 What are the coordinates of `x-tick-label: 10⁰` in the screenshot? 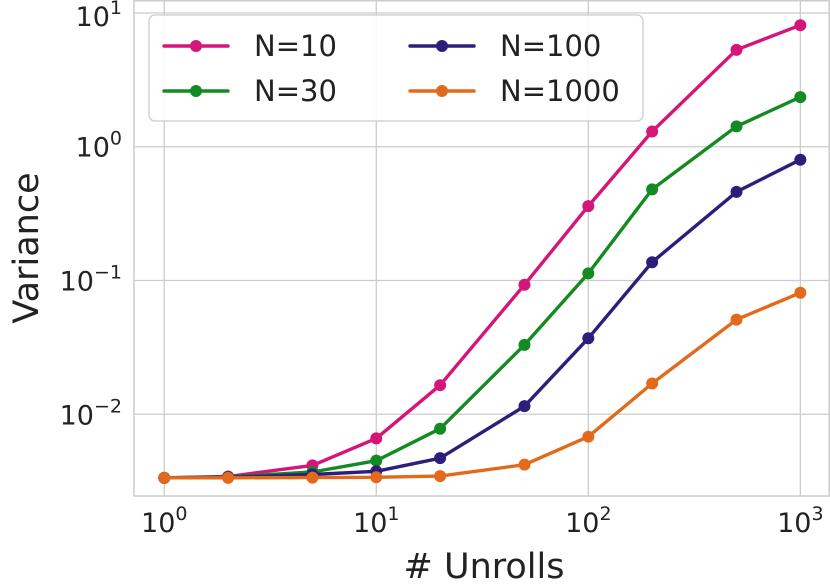 It's located at (164, 521).